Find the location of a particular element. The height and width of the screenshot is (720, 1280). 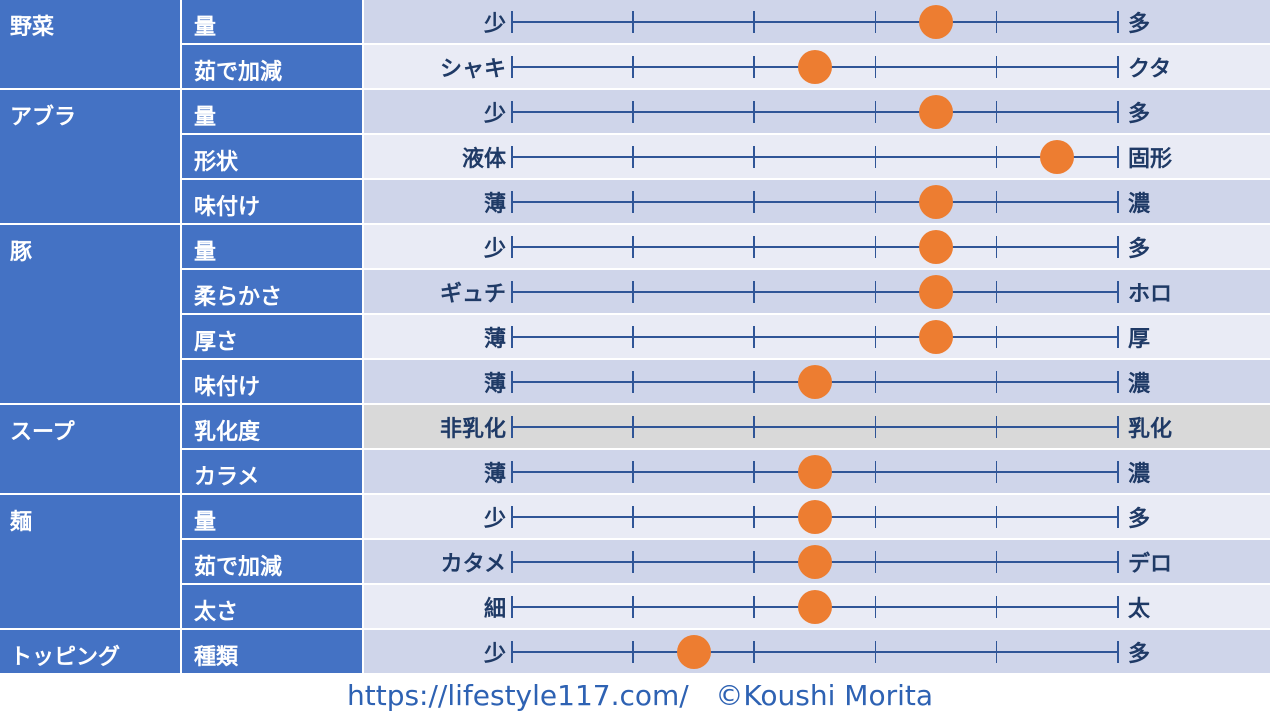

item-label: 太さ is located at coordinates (272, 606).